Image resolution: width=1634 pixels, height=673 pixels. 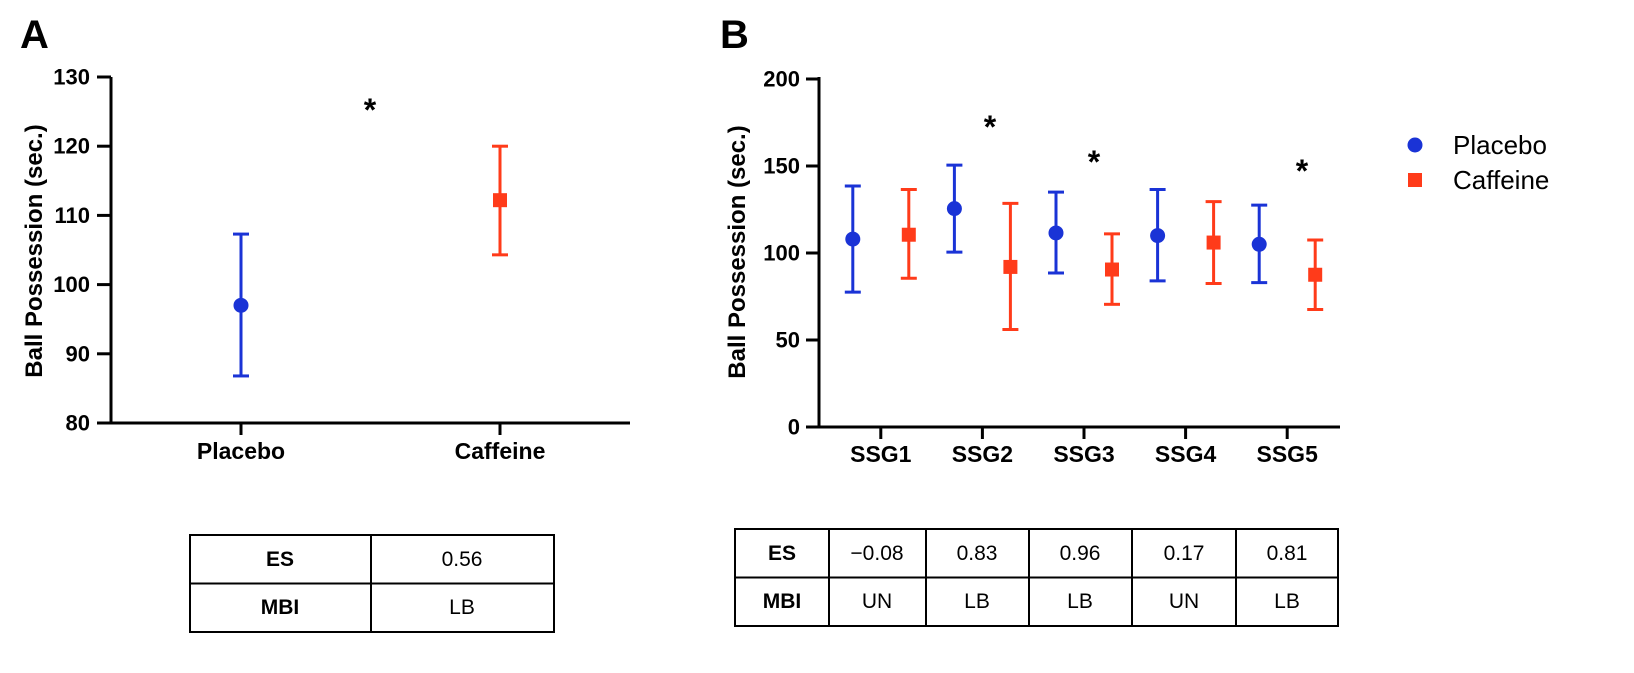 What do you see at coordinates (1112, 269) in the screenshot?
I see `panel-b-caffeine-ssg3-point` at bounding box center [1112, 269].